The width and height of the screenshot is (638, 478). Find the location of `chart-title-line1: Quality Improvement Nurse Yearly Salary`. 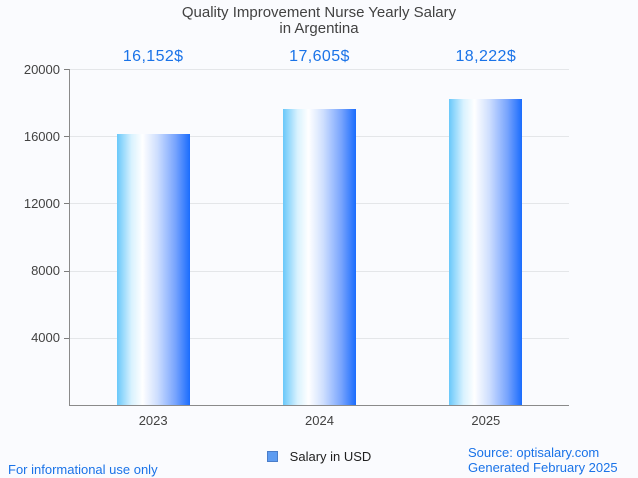

chart-title-line1: Quality Improvement Nurse Yearly Salary is located at coordinates (319, 12).